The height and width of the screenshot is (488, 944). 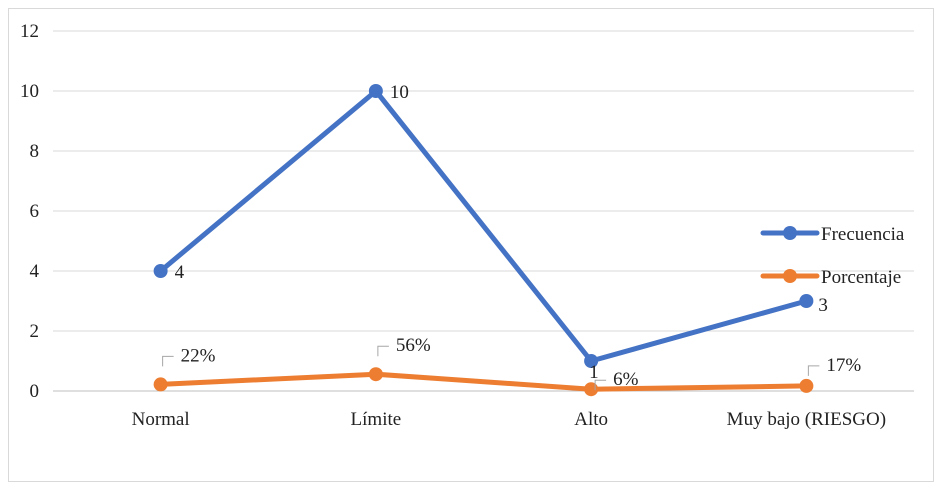 What do you see at coordinates (29, 91) in the screenshot?
I see `y-tick-label: 10` at bounding box center [29, 91].